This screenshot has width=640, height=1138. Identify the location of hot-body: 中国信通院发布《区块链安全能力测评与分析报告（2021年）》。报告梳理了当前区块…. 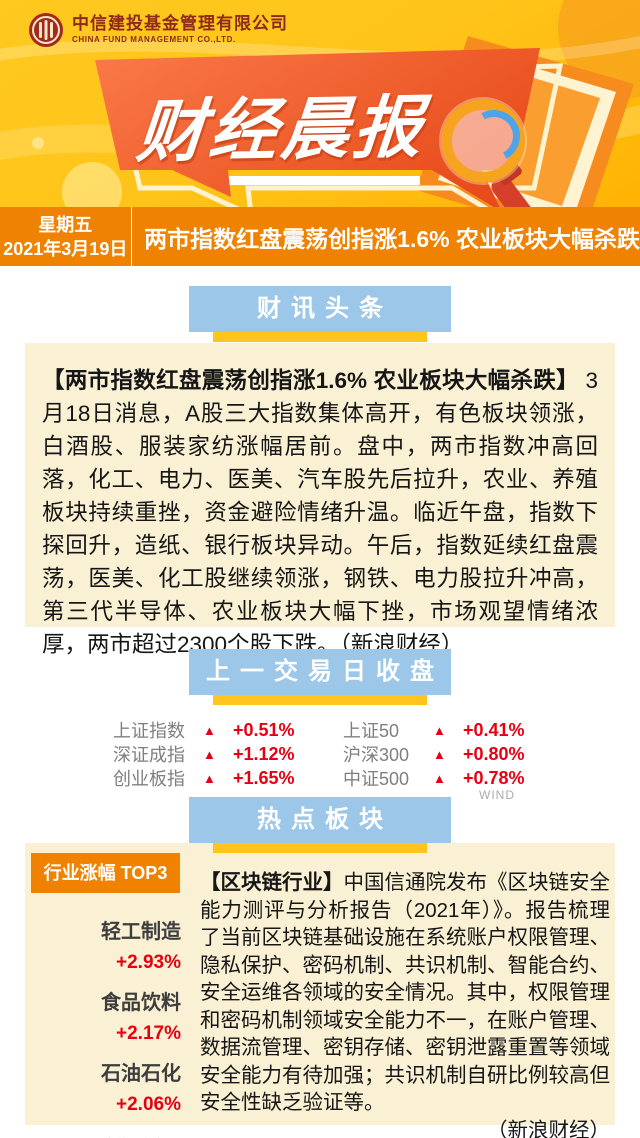
(405, 992).